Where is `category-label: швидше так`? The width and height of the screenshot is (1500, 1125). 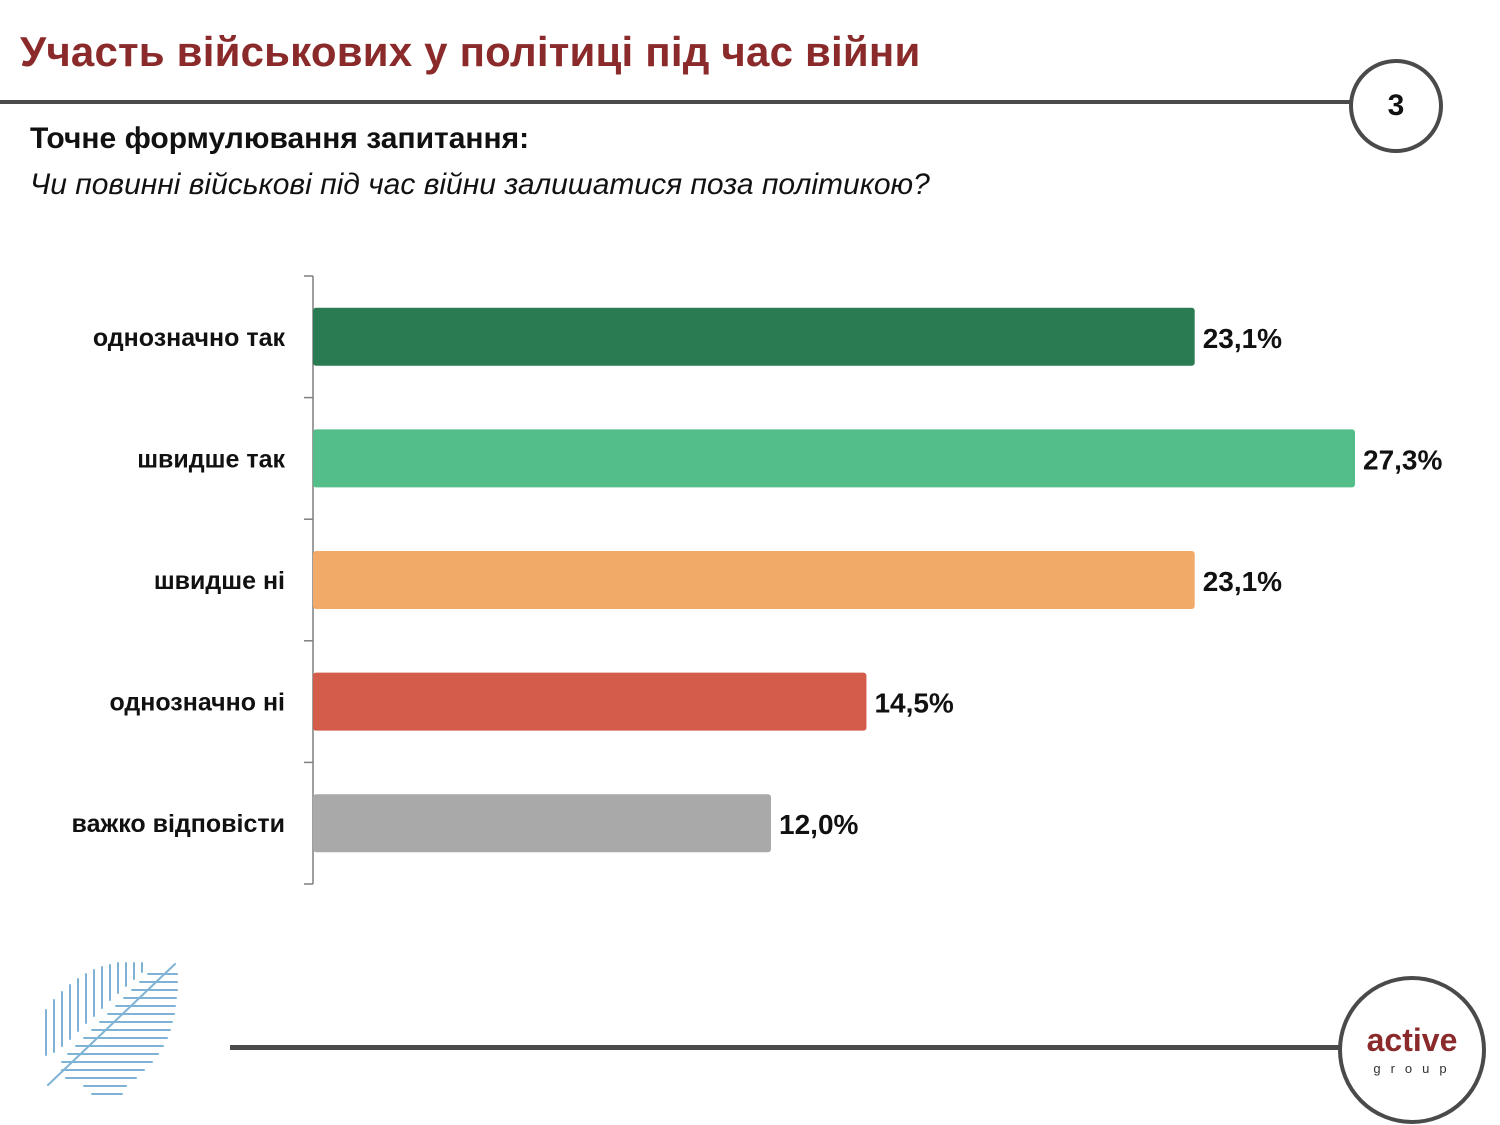
category-label: швидше так is located at coordinates (211, 459).